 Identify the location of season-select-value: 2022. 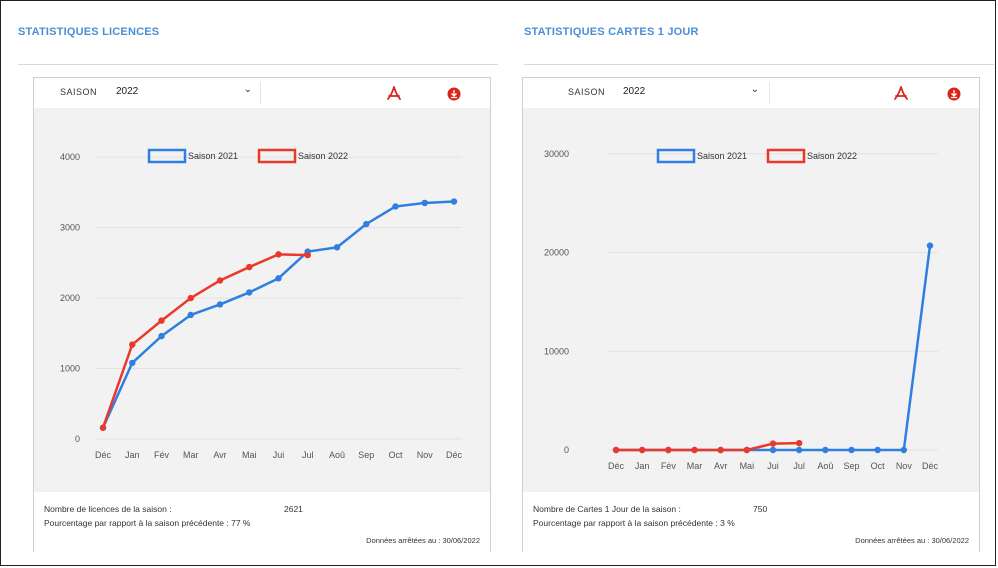
(634, 91).